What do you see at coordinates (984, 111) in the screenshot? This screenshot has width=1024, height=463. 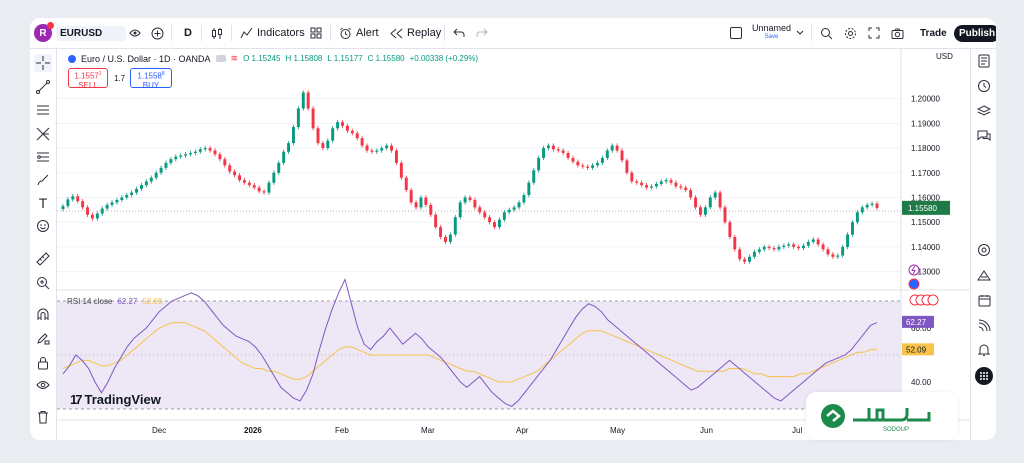 I see `layers-icon` at bounding box center [984, 111].